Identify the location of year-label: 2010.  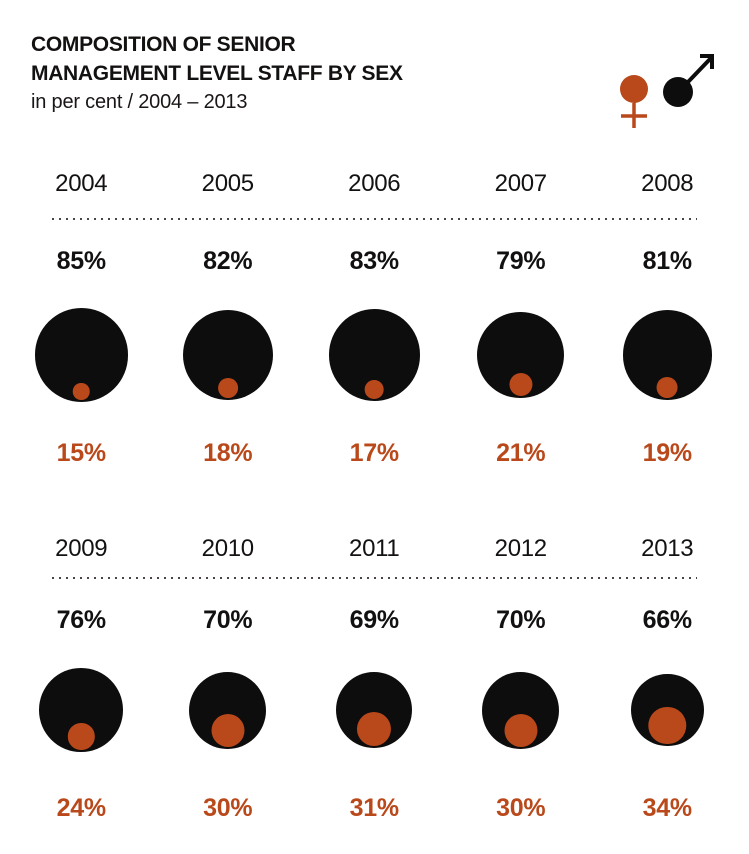
(228, 548).